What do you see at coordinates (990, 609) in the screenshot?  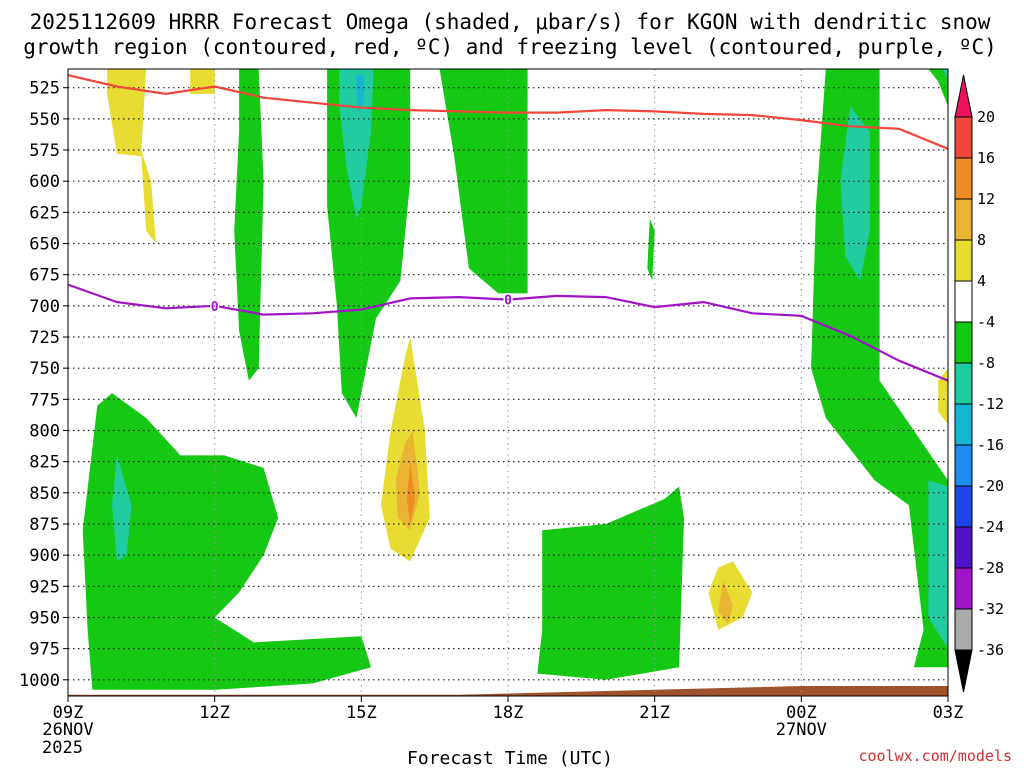 I see `colorbar-label-12: -32` at bounding box center [990, 609].